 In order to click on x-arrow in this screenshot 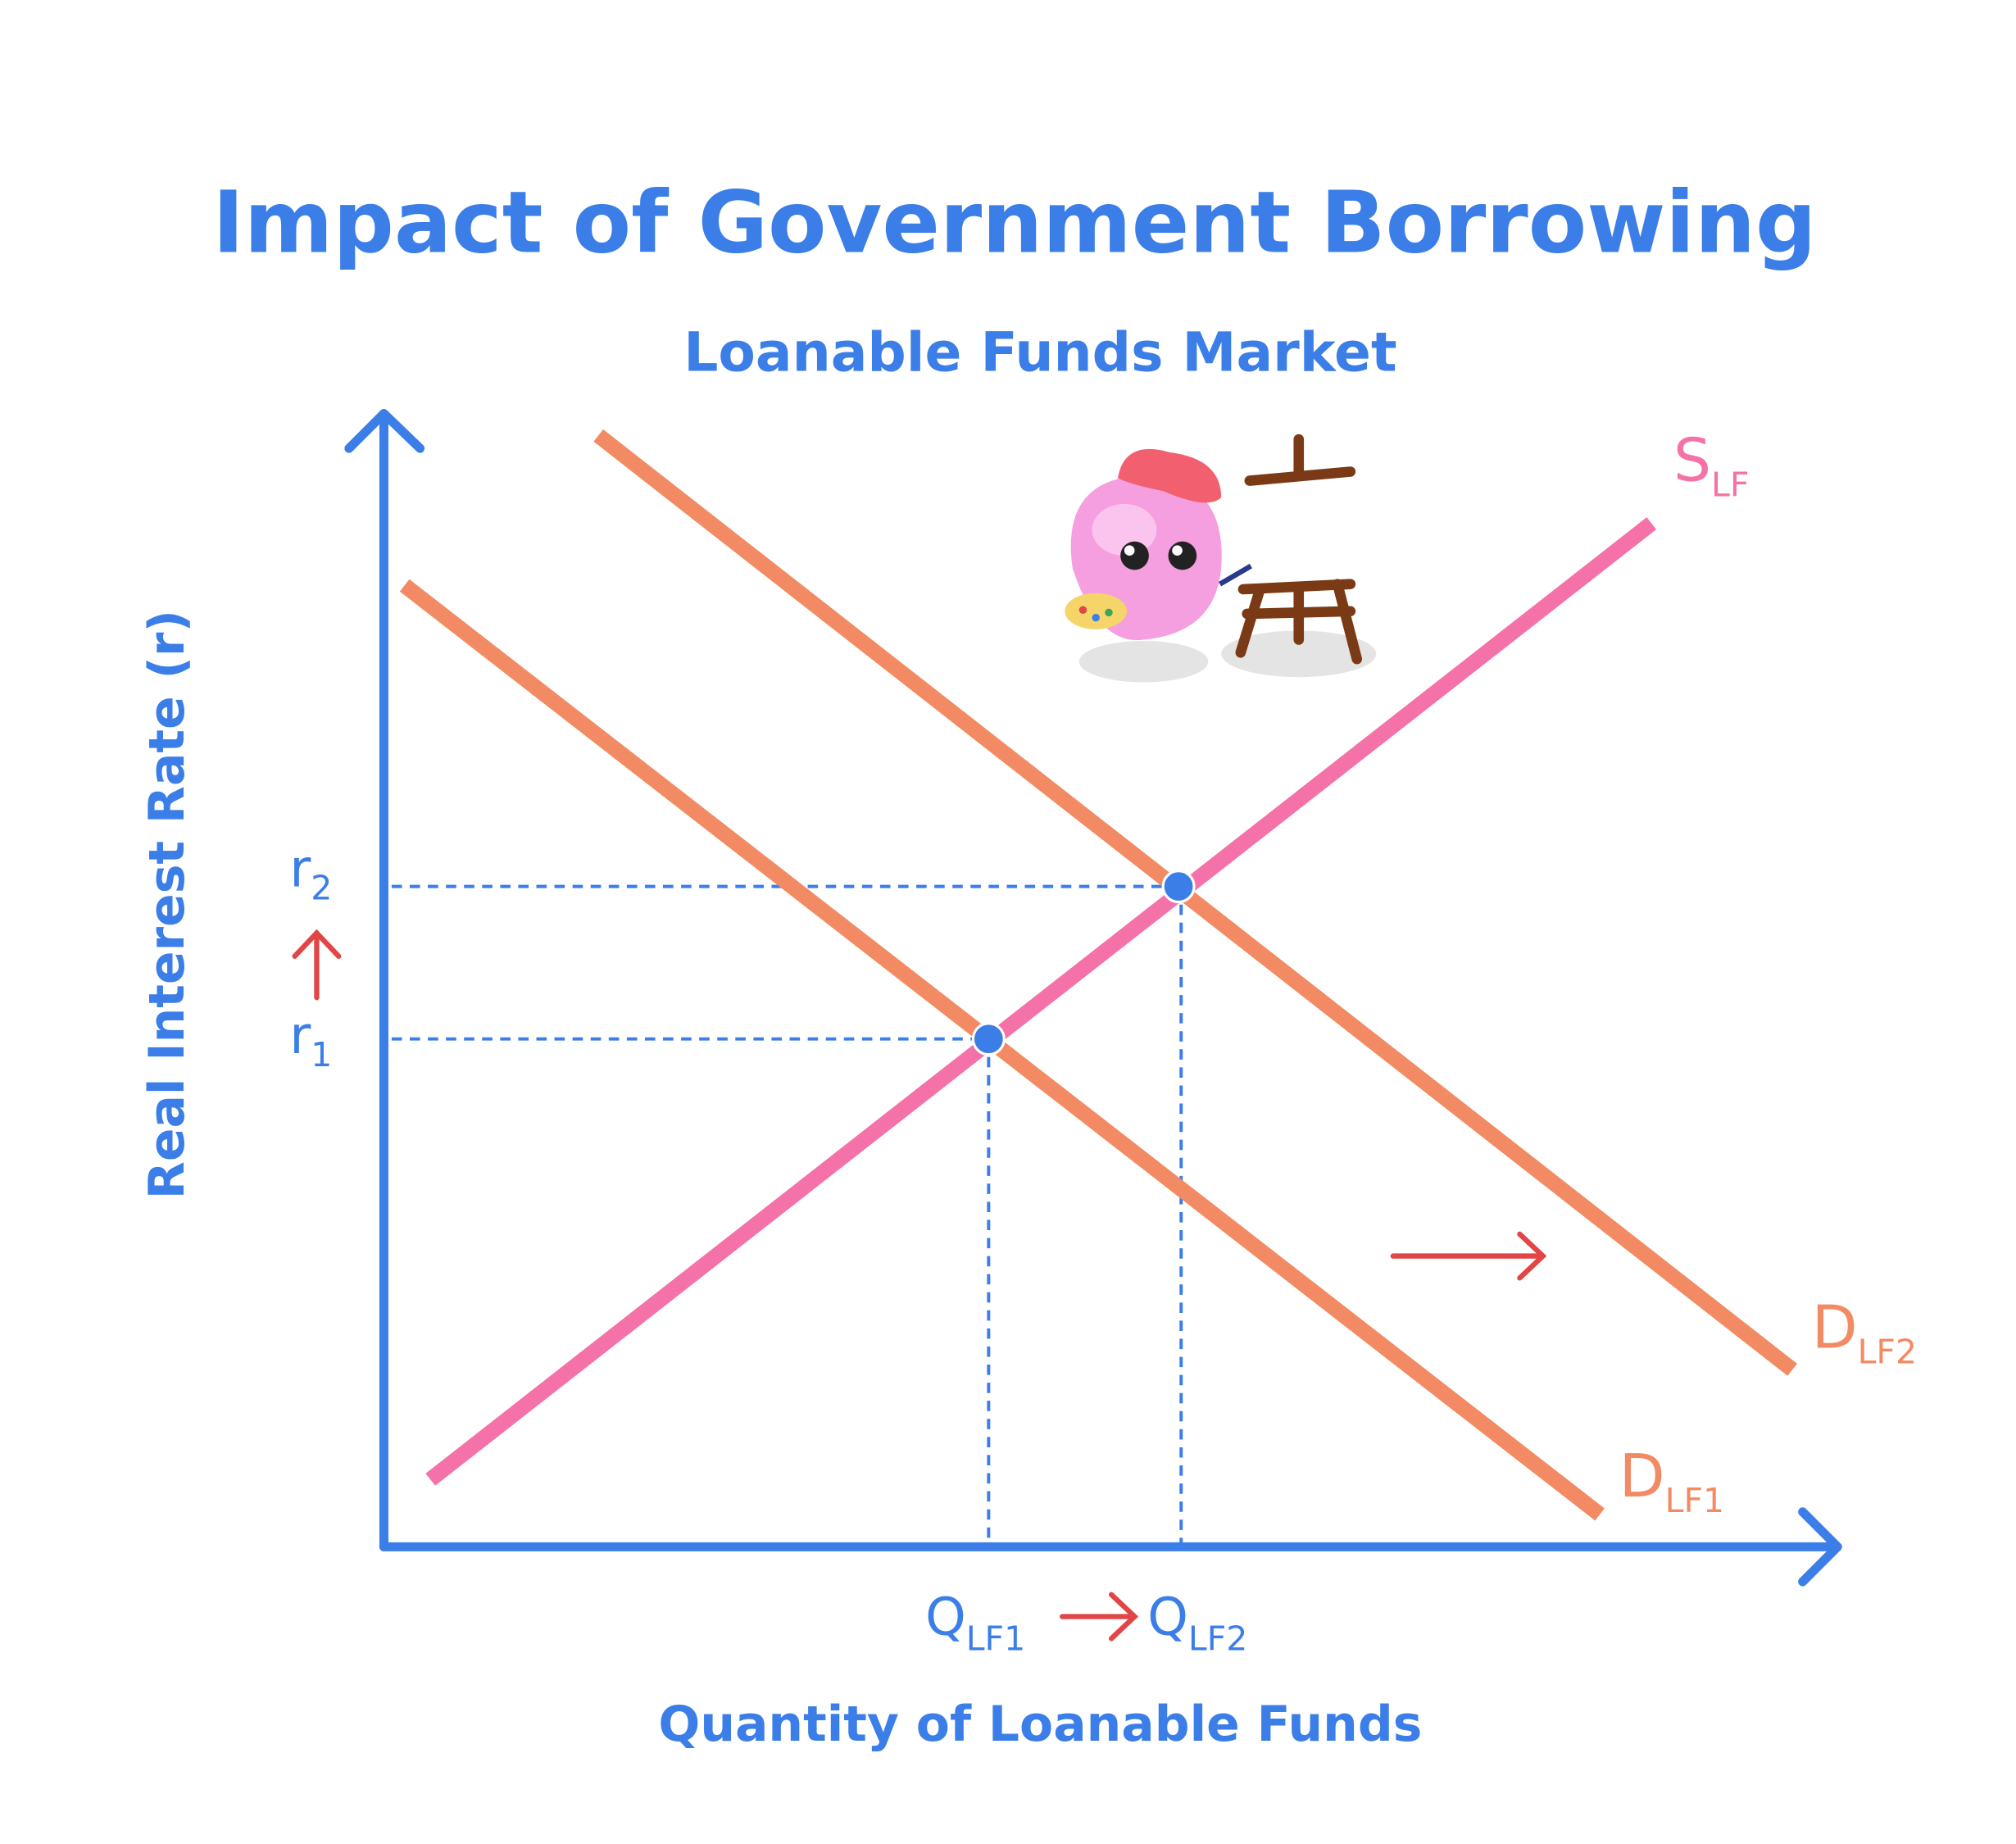, I will do `click(1820, 1547)`.